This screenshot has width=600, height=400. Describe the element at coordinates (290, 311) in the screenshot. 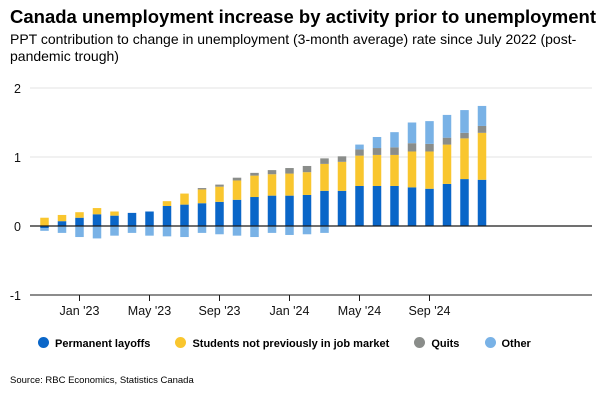

I see `x-tick-label: Jan '24` at that location.